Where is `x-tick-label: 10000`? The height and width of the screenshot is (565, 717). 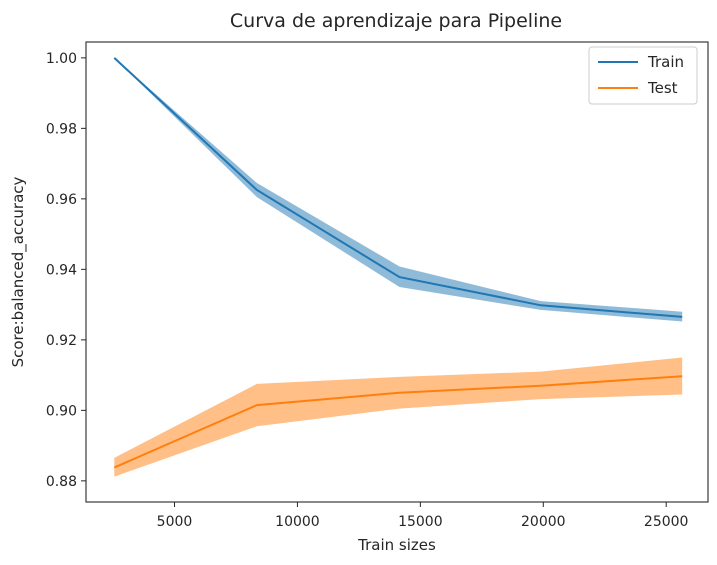 x-tick-label: 10000 is located at coordinates (297, 522).